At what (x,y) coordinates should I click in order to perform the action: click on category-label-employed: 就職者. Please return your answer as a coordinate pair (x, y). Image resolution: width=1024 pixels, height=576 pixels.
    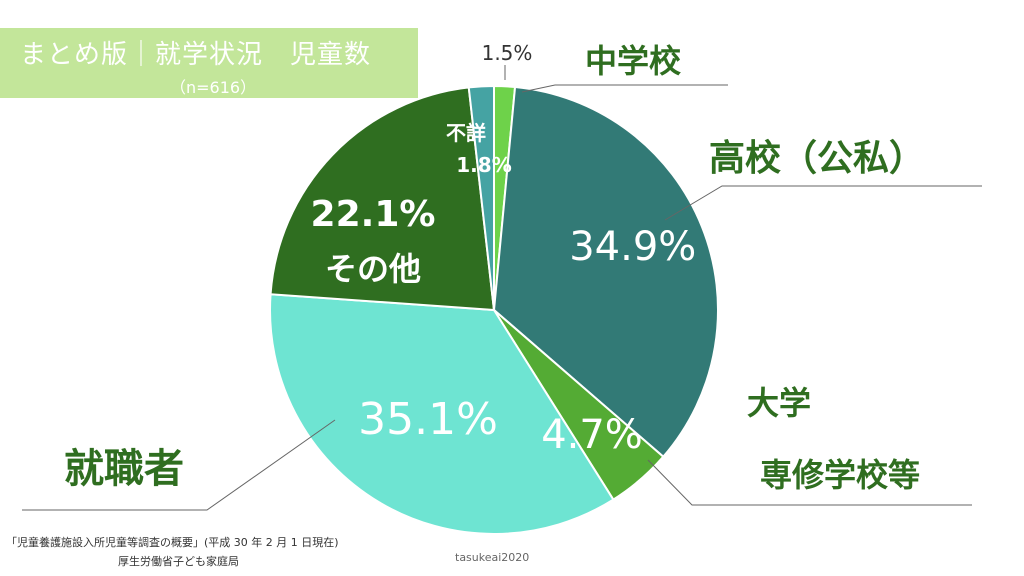
    Looking at the image, I should click on (124, 469).